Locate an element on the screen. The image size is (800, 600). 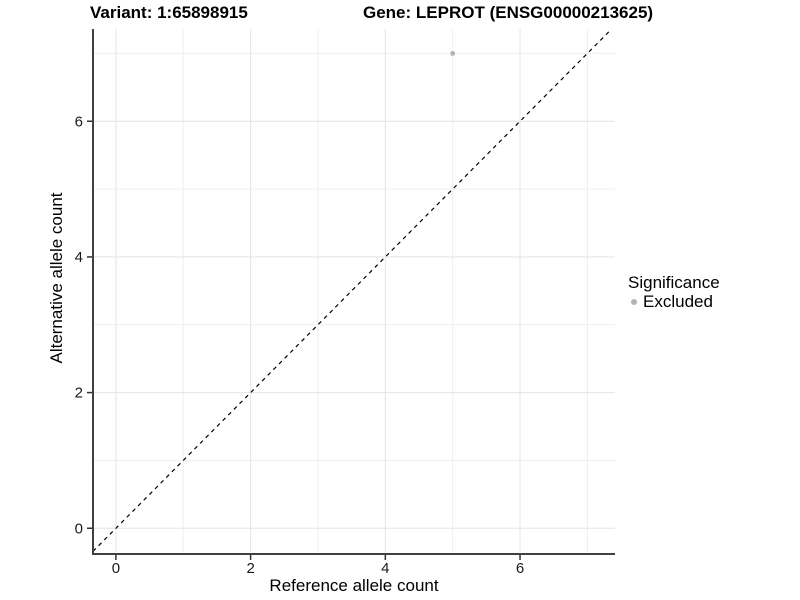
excluded-point-icon is located at coordinates (634, 301).